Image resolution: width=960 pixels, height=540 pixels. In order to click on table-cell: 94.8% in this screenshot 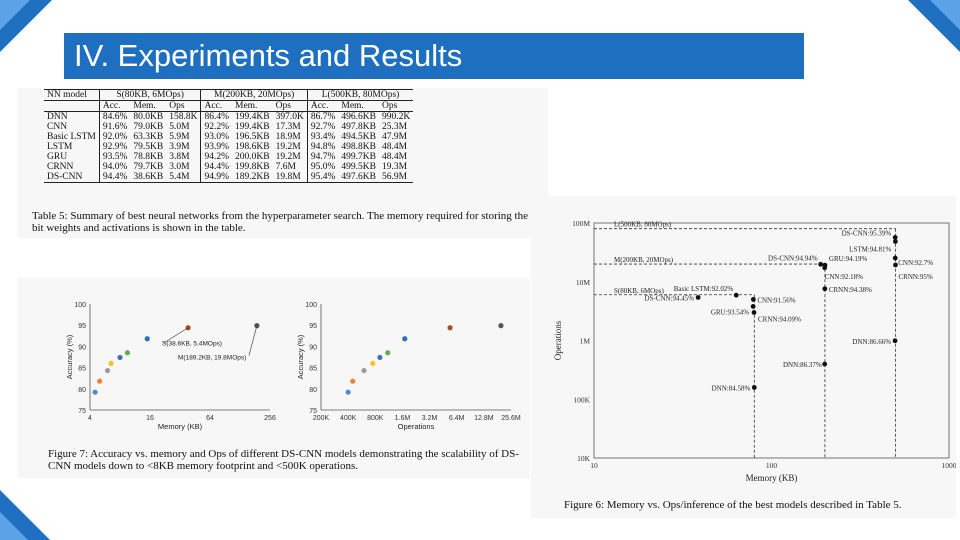, I will do `click(323, 147)`.